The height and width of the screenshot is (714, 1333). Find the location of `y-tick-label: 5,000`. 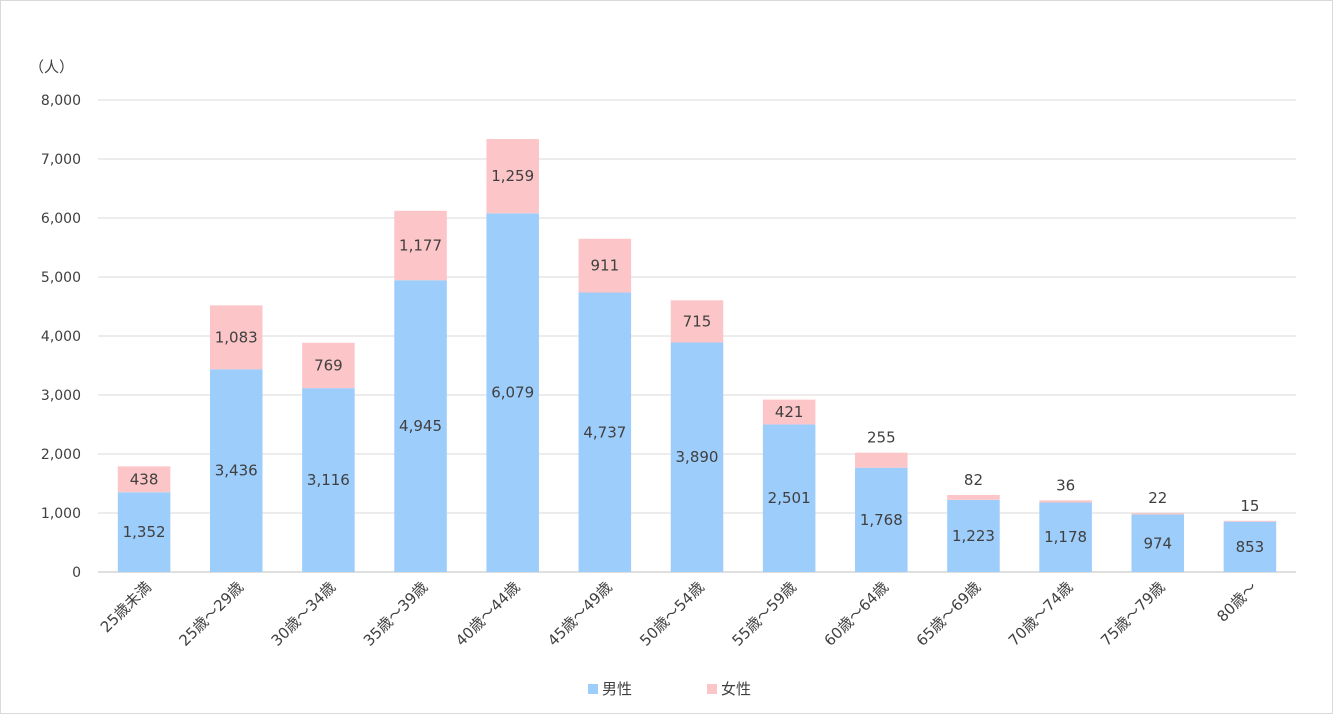

y-tick-label: 5,000 is located at coordinates (61, 278).